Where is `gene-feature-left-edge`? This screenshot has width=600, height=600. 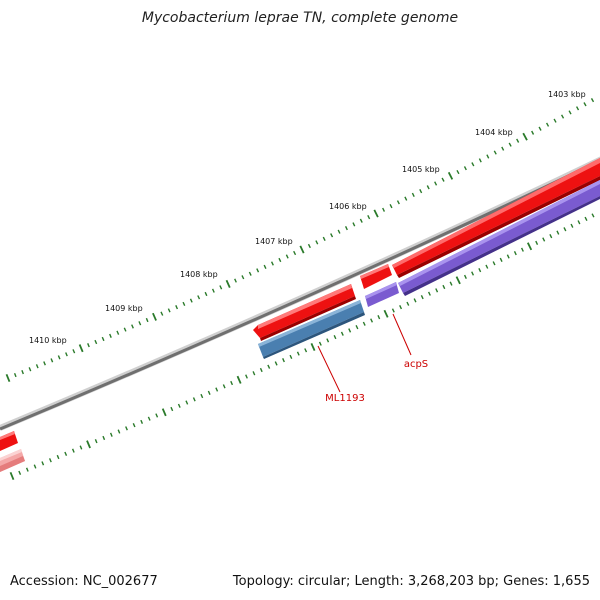
gene-feature-left-edge is located at coordinates (9, 441).